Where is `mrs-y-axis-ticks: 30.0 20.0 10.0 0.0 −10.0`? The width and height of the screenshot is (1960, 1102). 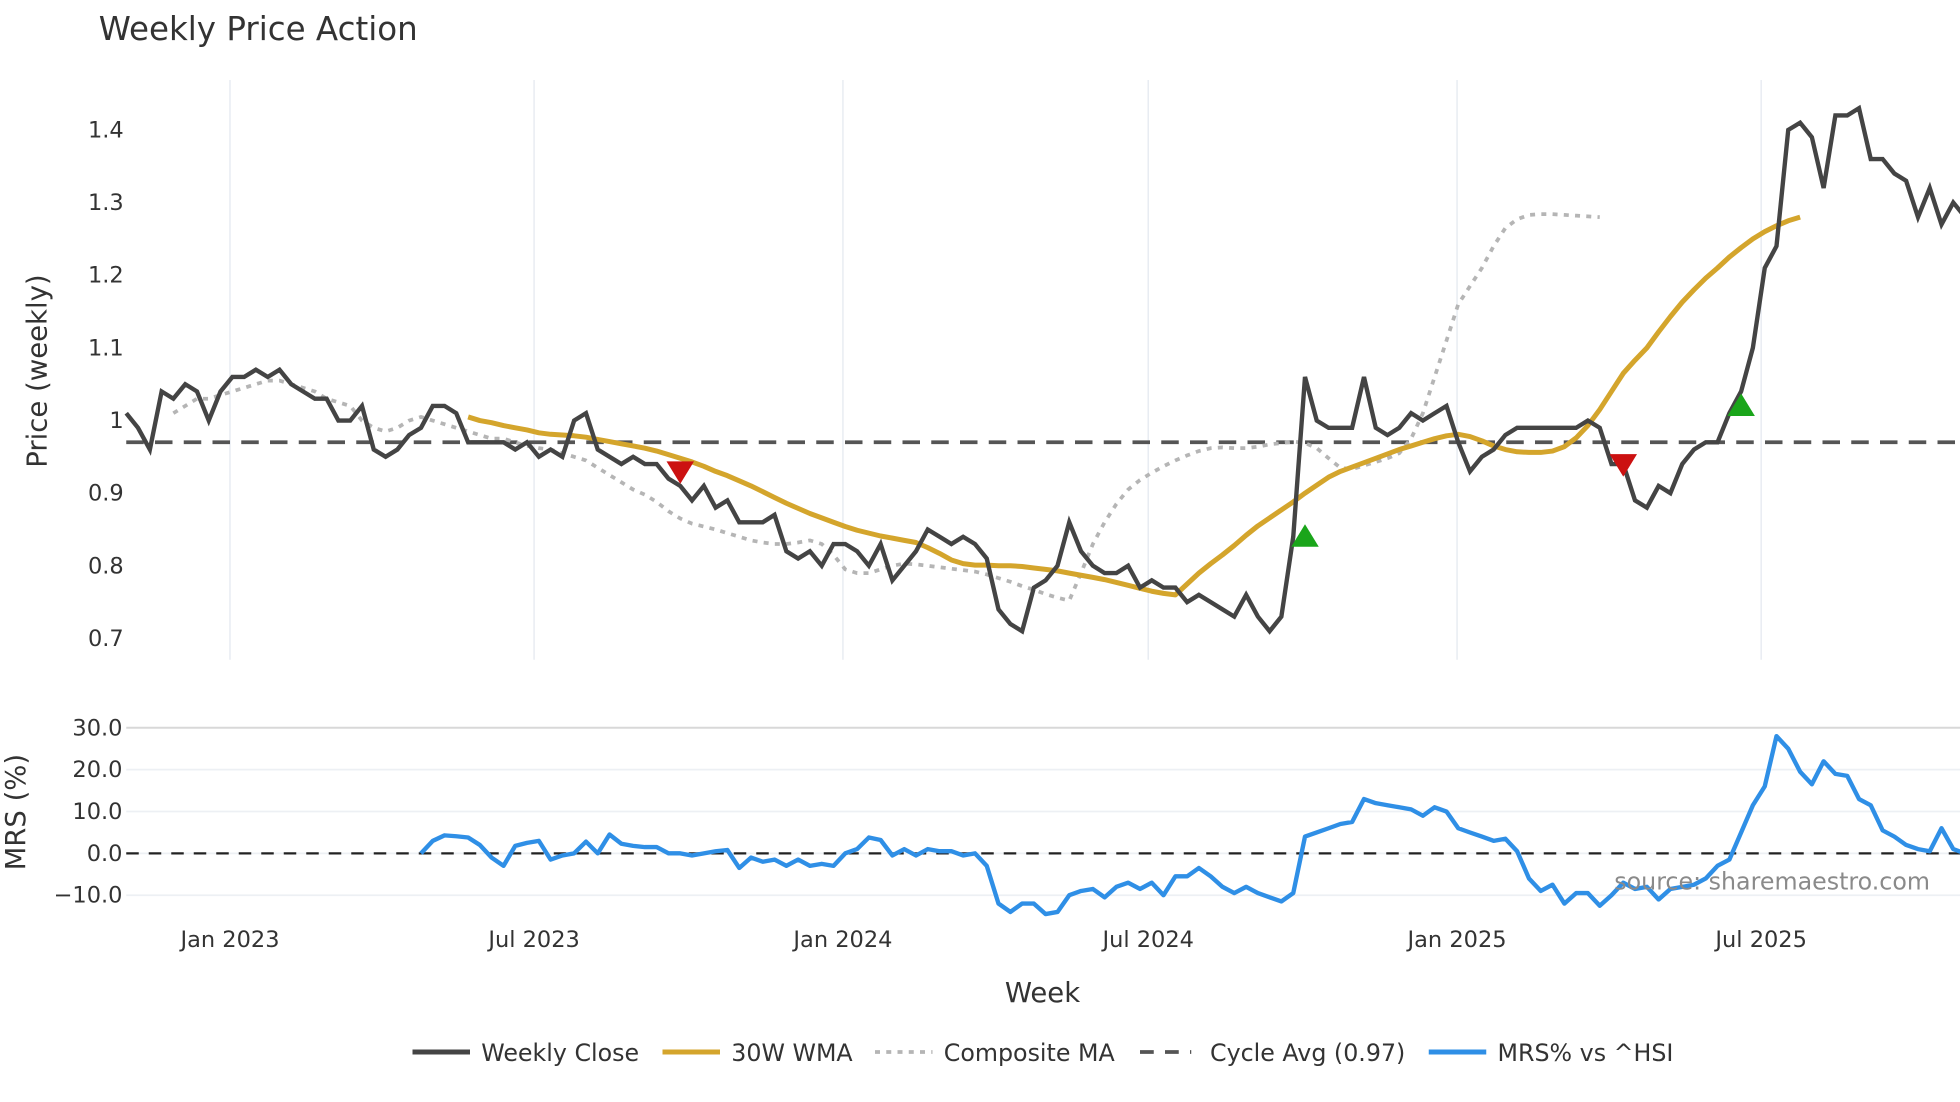 mrs-y-axis-ticks: 30.0 20.0 10.0 0.0 −10.0 is located at coordinates (88, 811).